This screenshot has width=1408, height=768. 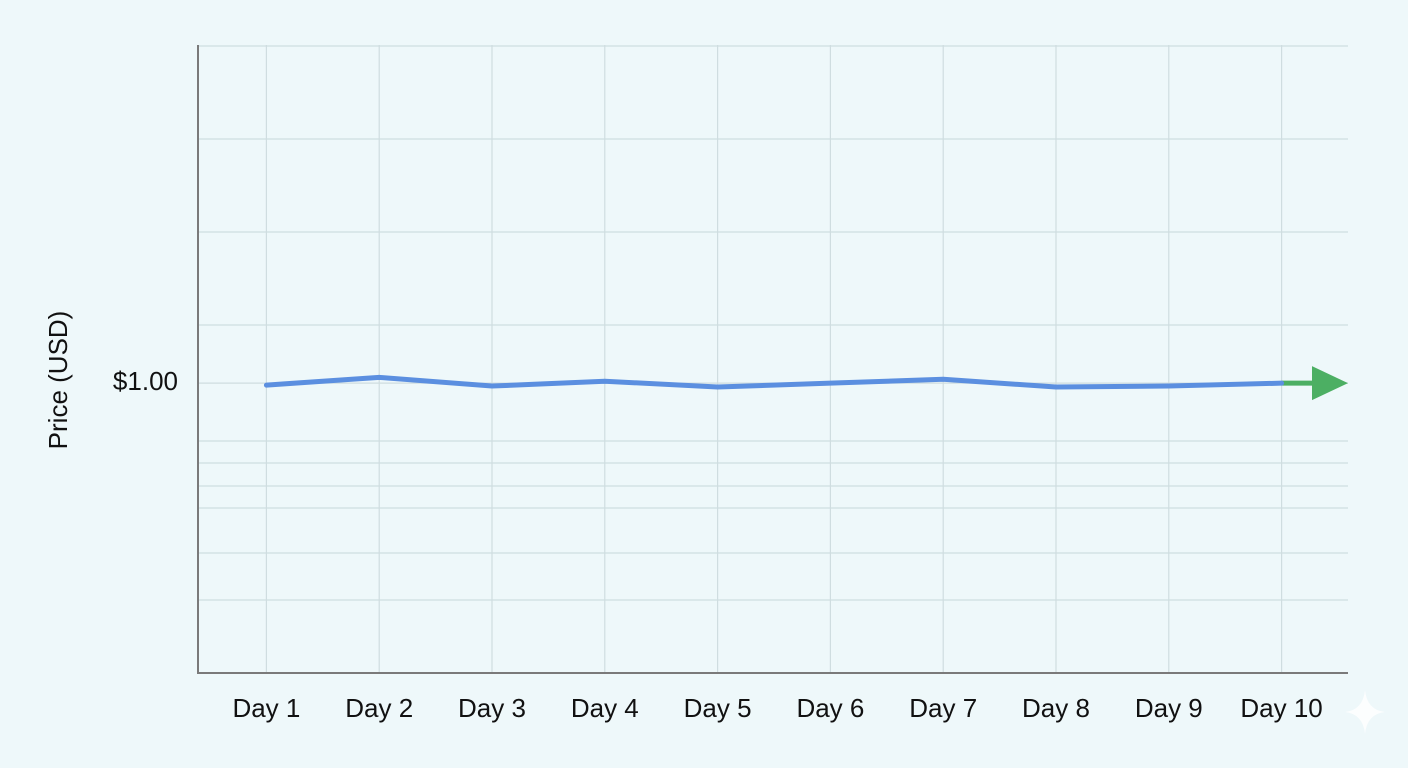 I want to click on y-axis-title: Price (USD), so click(x=58, y=380).